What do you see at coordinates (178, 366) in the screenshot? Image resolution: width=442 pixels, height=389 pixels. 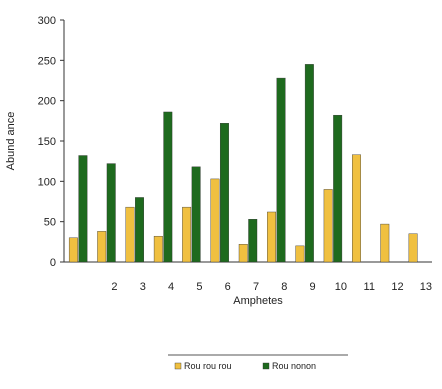 I see `legend-swatch-series1` at bounding box center [178, 366].